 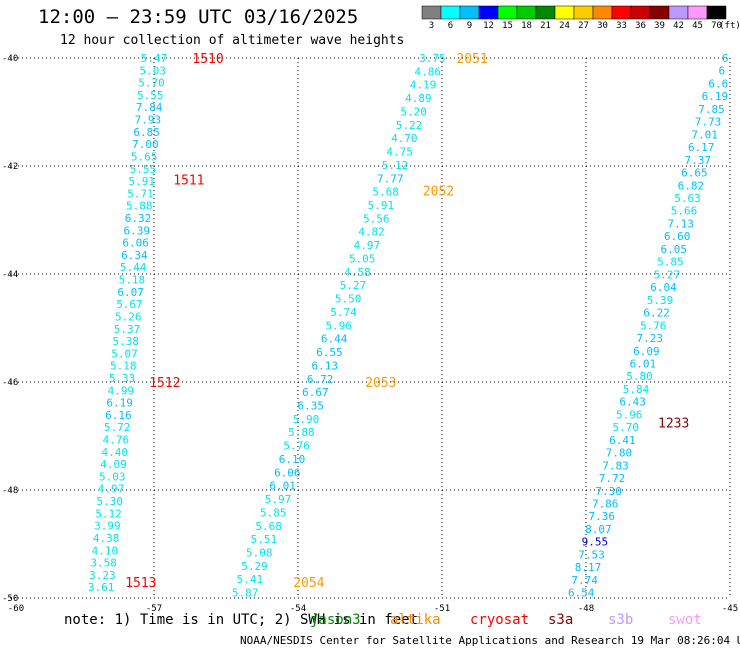 What do you see at coordinates (140, 583) in the screenshot?
I see `pass-label: 1513` at bounding box center [140, 583].